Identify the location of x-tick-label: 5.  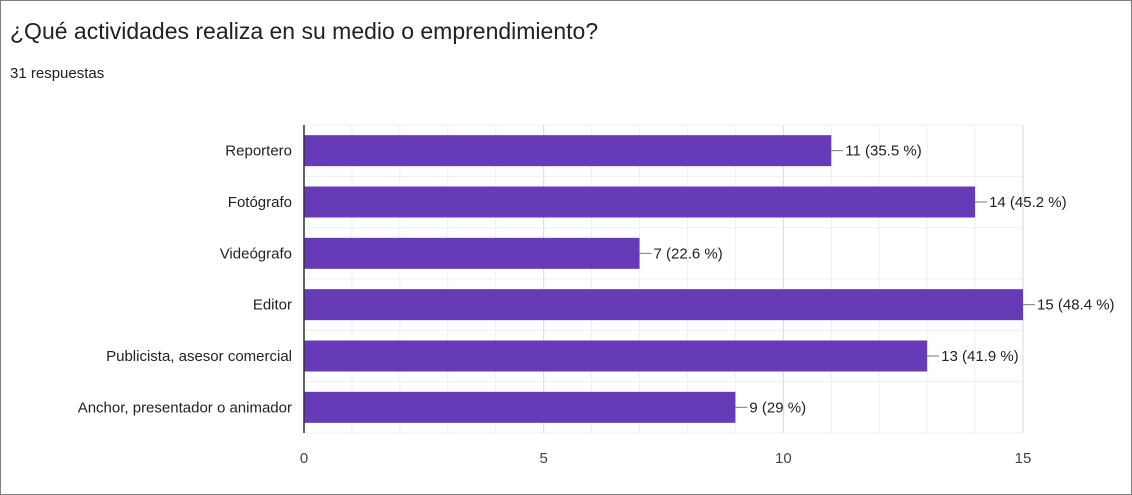
(543, 458).